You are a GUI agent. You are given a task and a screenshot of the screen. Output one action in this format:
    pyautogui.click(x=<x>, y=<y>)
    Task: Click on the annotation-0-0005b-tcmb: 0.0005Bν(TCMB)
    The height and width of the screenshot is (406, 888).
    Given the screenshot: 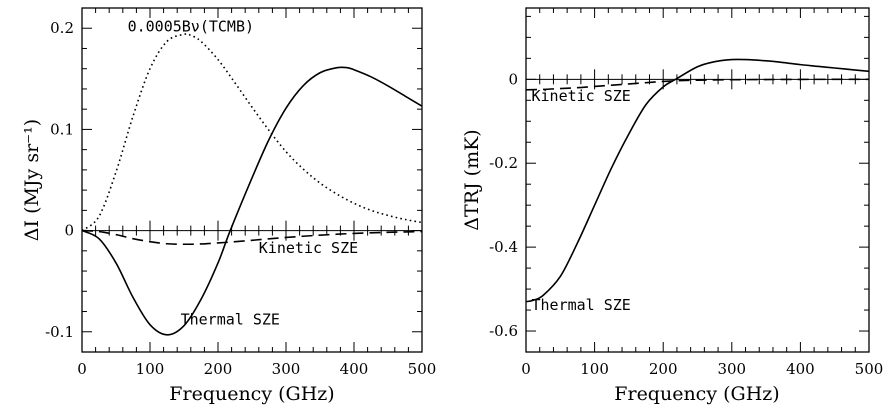 What is the action you would take?
    pyautogui.click(x=191, y=26)
    